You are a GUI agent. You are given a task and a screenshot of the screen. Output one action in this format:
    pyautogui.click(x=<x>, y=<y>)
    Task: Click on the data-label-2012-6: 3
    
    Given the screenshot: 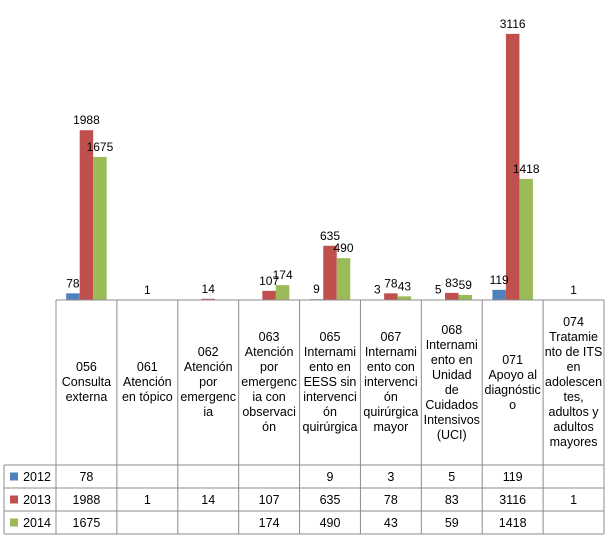 What is the action you would take?
    pyautogui.click(x=377, y=290)
    